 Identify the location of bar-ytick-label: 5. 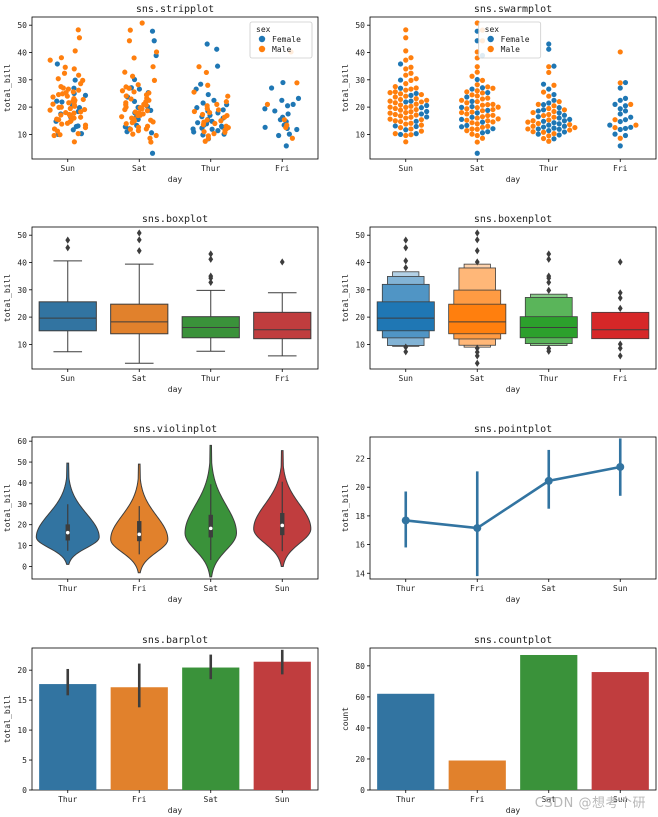
(24, 760).